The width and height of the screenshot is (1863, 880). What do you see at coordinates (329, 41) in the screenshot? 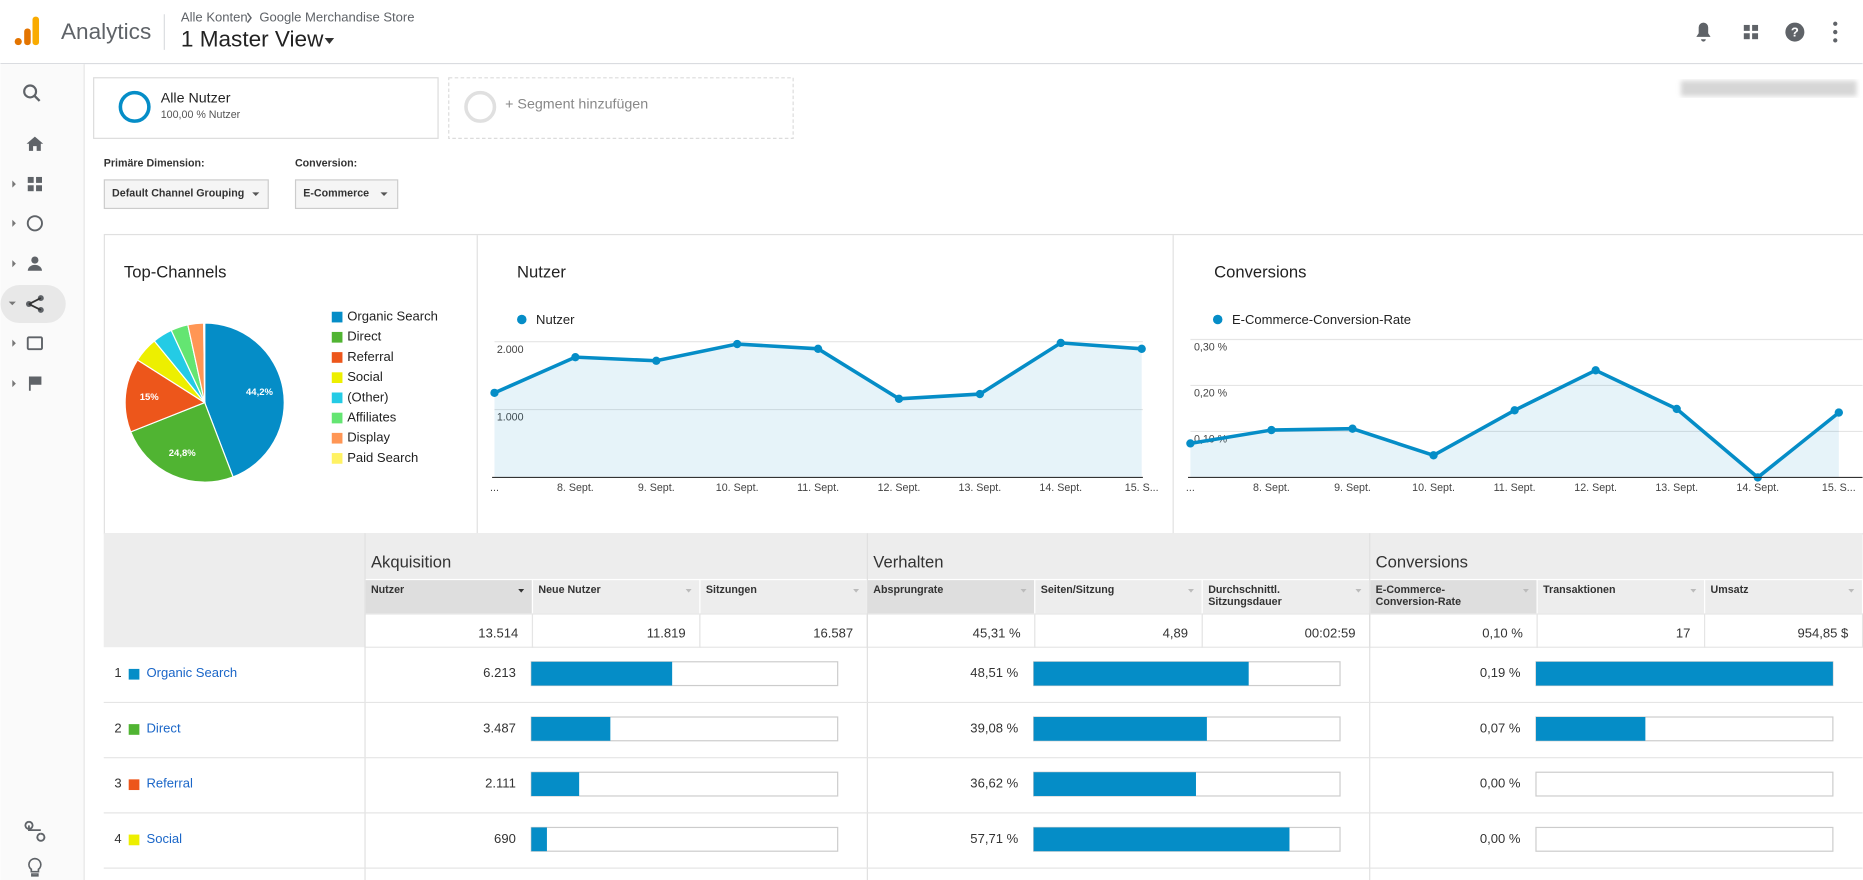
I see `view-dropdown` at bounding box center [329, 41].